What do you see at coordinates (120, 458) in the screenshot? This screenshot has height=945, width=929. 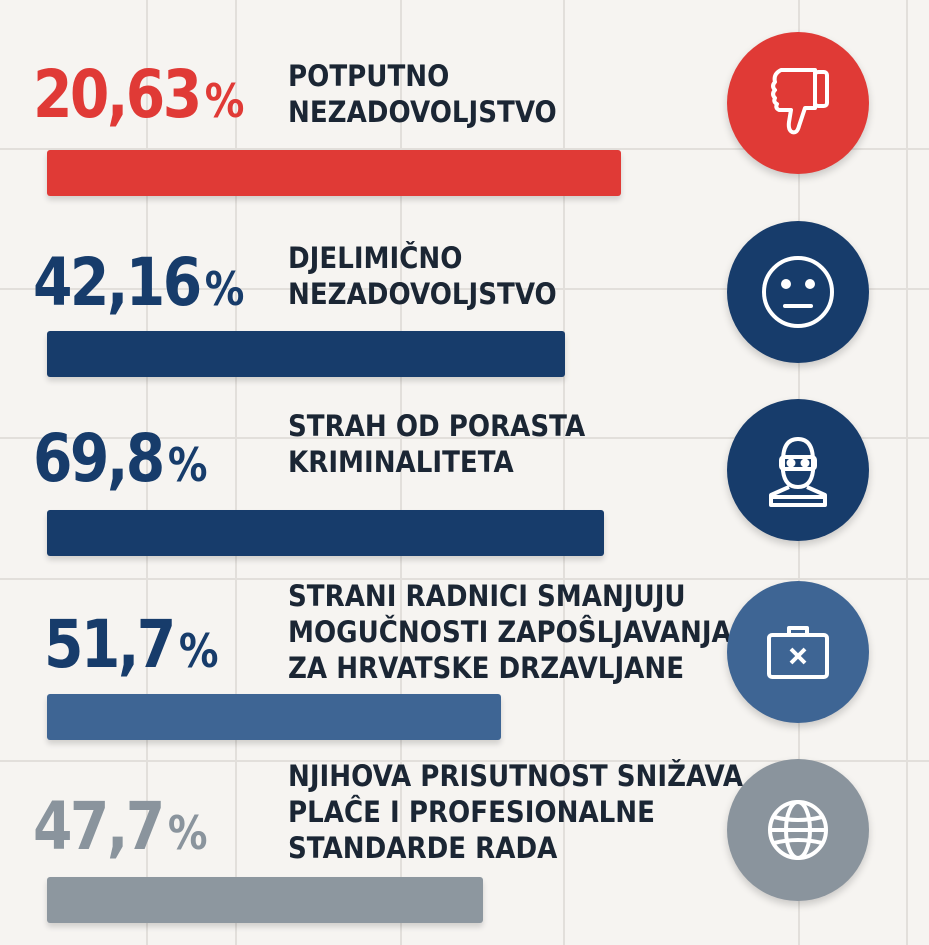 I see `percent-value: 69,8%` at bounding box center [120, 458].